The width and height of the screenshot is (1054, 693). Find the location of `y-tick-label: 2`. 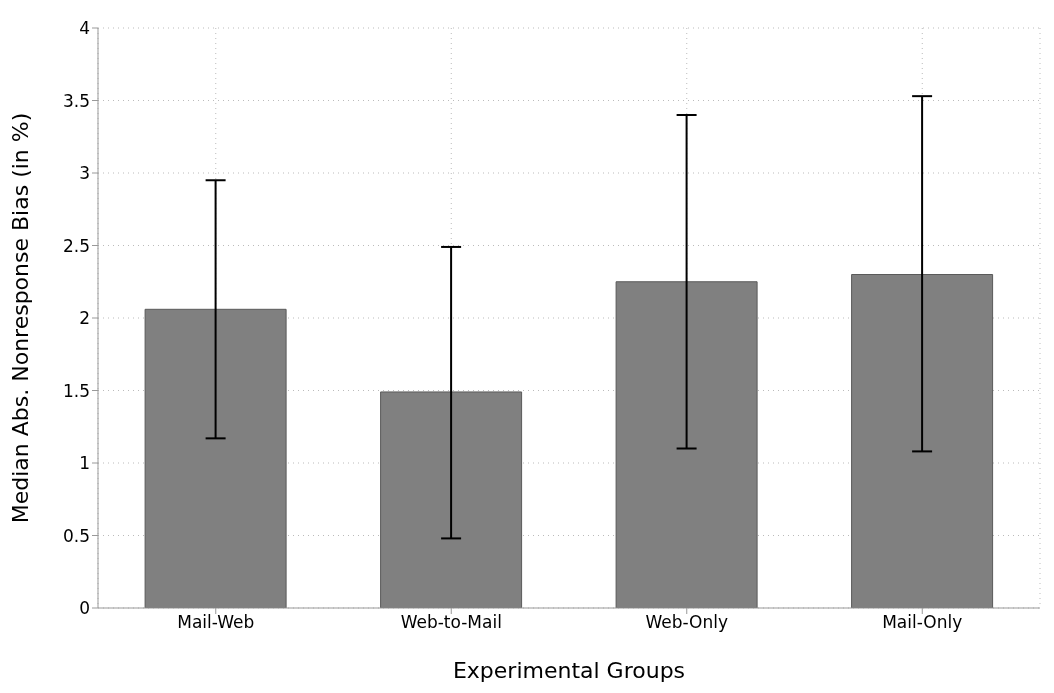

y-tick-label: 2 is located at coordinates (84, 318).